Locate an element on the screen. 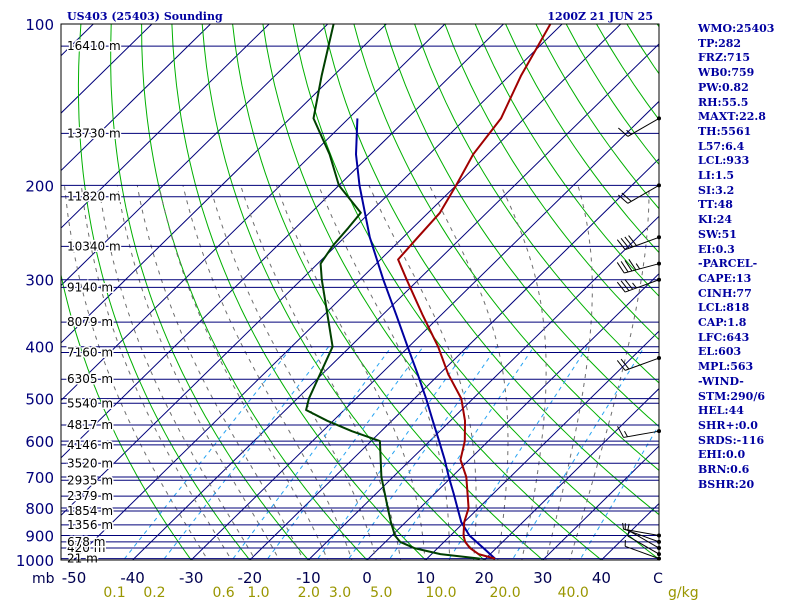  sounding-index-item: LCL:818 is located at coordinates (724, 308).